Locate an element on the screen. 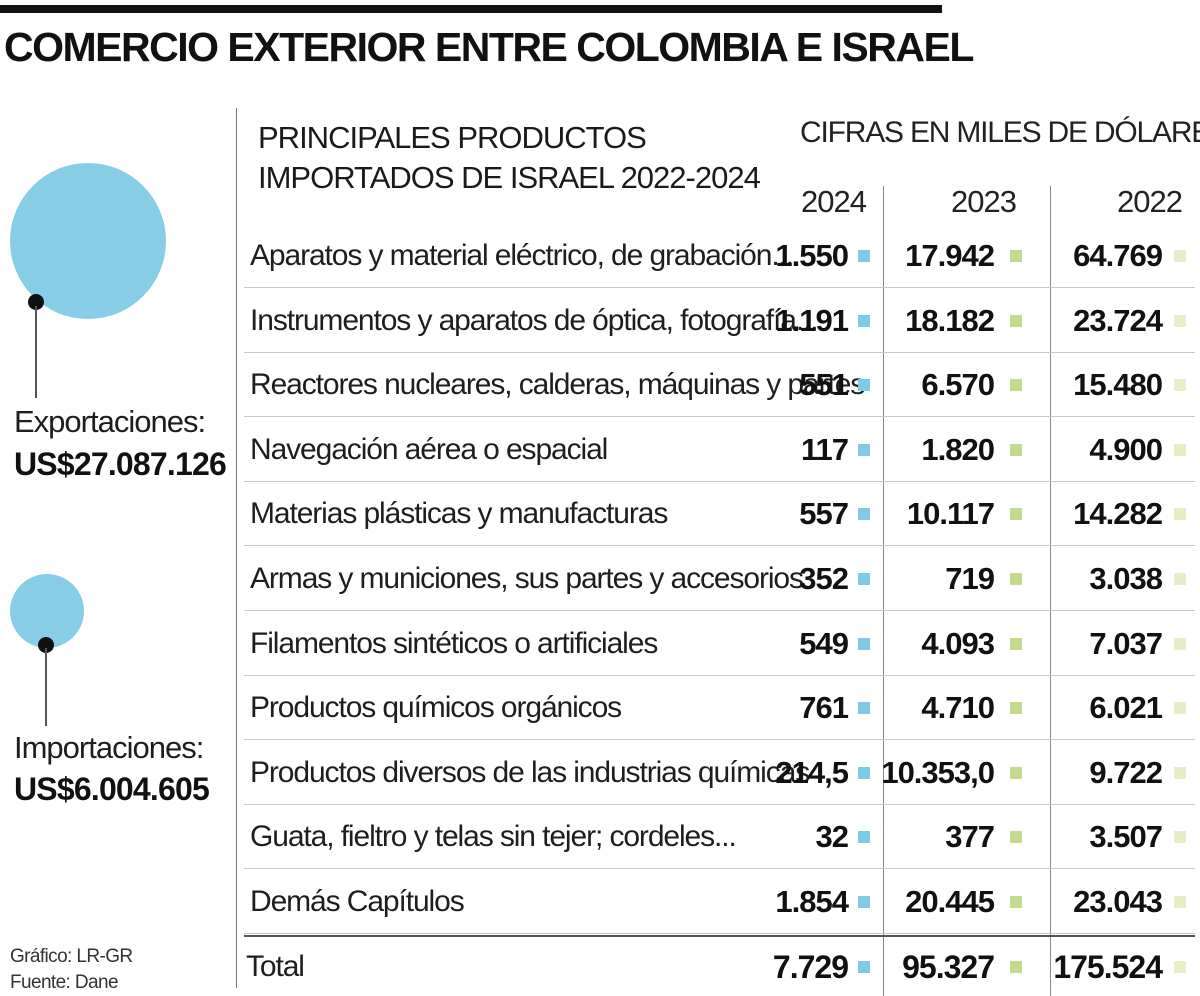  value-2022: 7.037 is located at coordinates (1126, 643).